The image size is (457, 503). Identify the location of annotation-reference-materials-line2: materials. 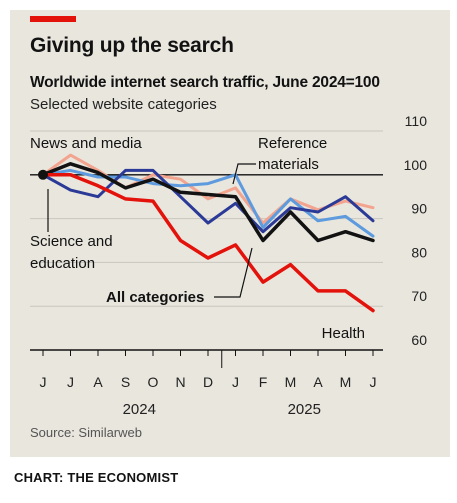
(288, 164).